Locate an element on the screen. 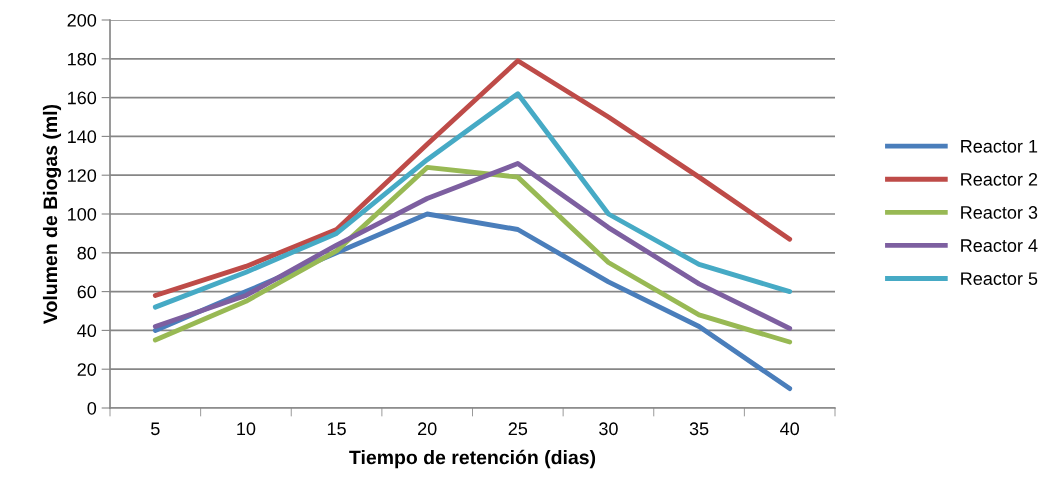 This screenshot has width=1051, height=494. y-tick-label: 140 is located at coordinates (82, 137).